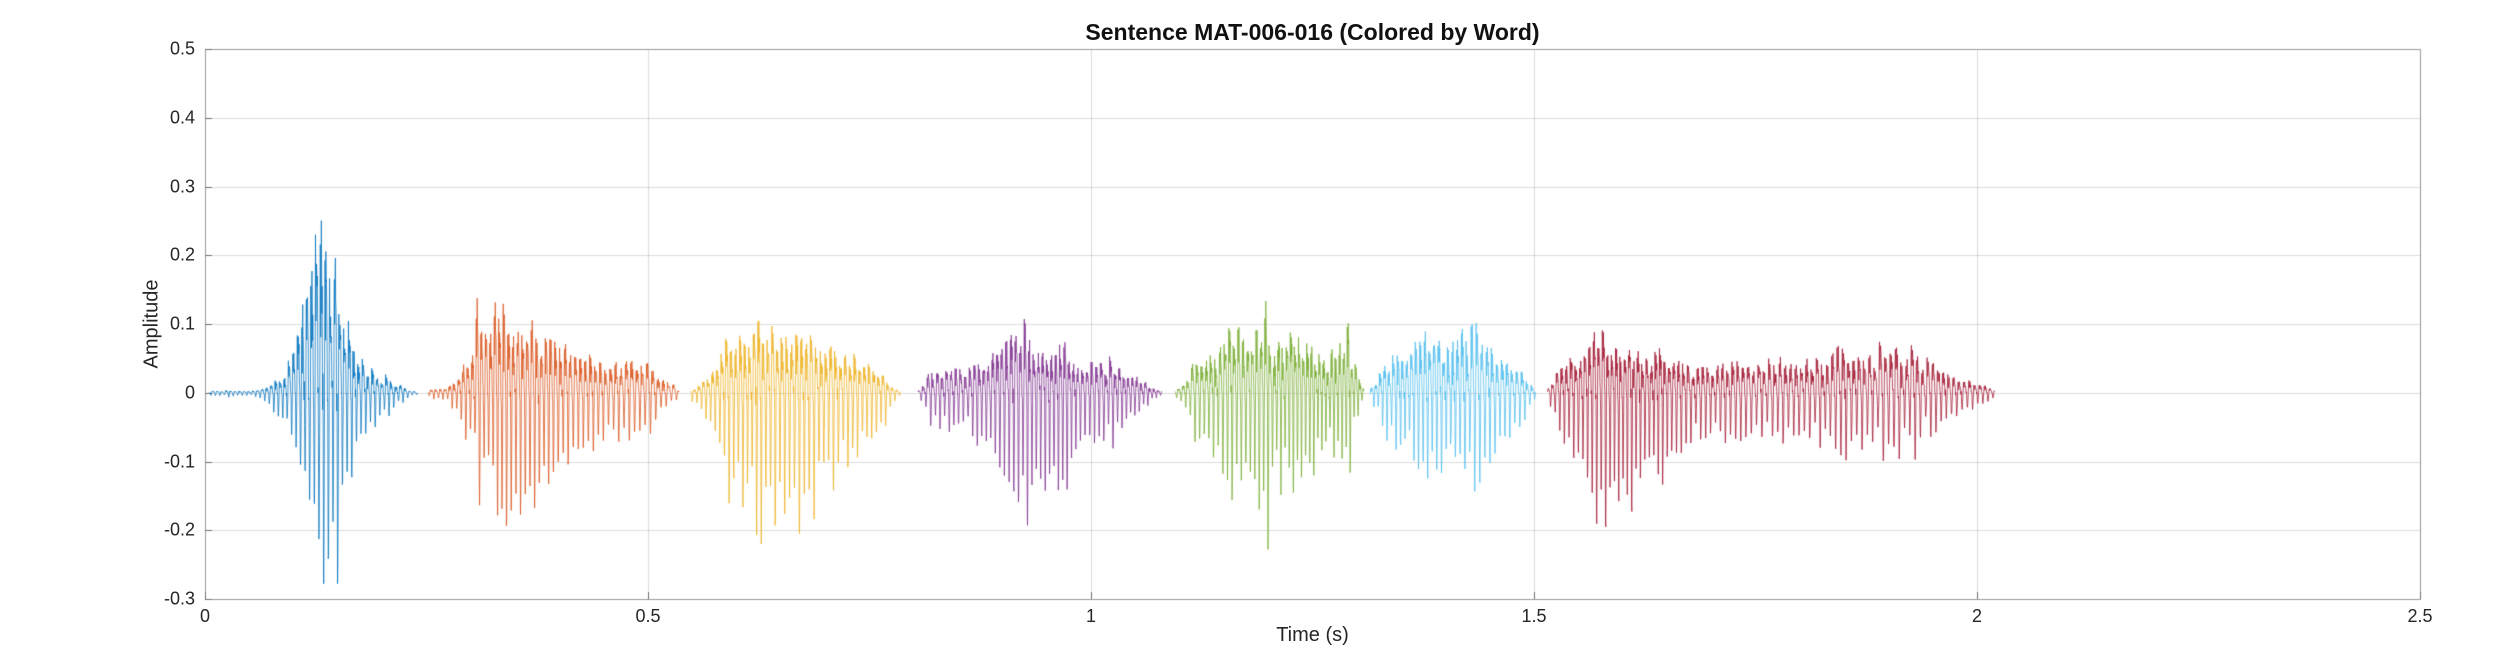  I want to click on x-tick-label: 1, so click(1091, 616).